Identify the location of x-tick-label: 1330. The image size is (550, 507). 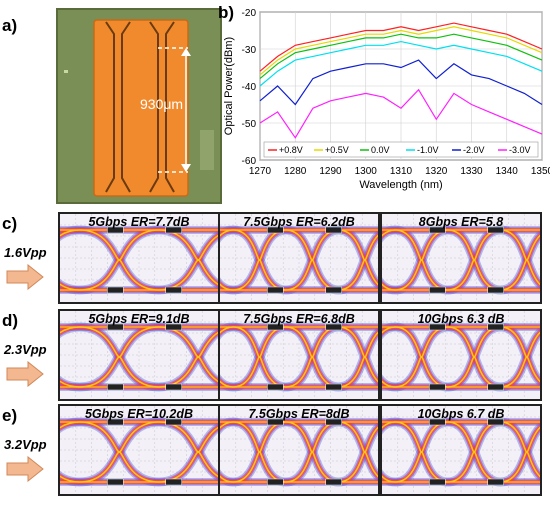
(471, 171).